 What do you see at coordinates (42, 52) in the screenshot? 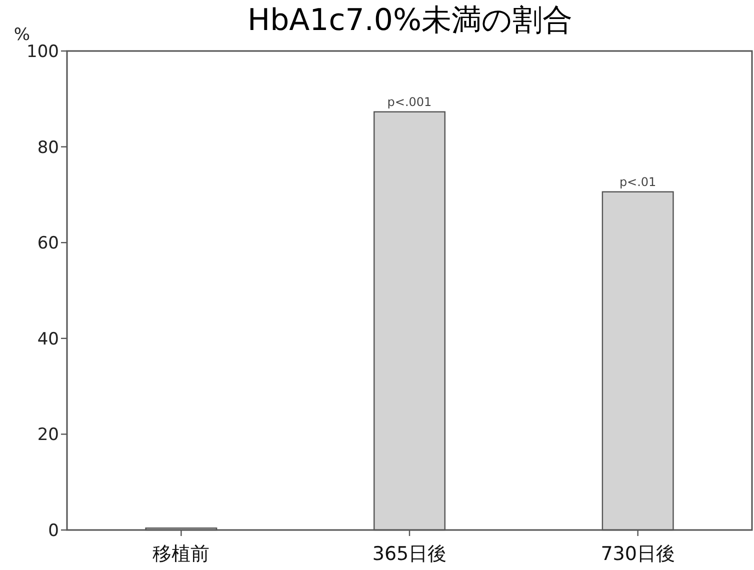
I see `y-tick-label: 100` at bounding box center [42, 52].